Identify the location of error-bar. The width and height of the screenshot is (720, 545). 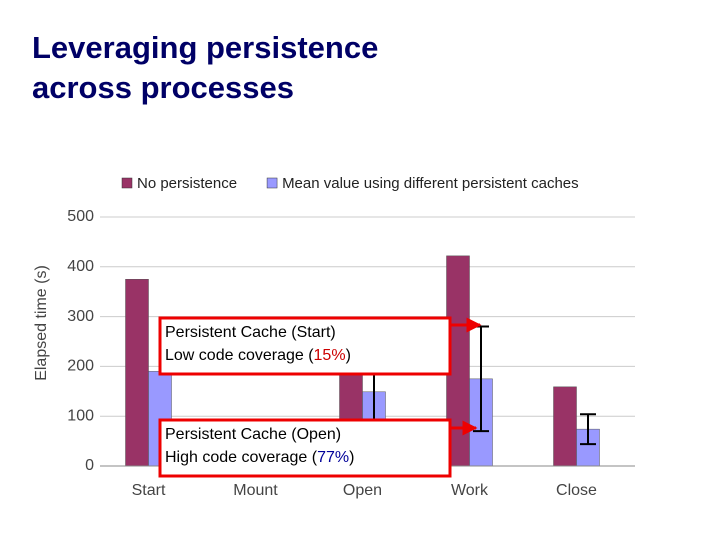
(588, 429).